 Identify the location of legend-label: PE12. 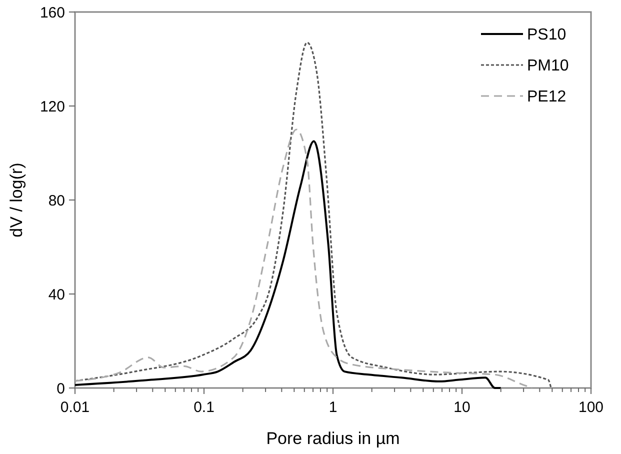
(546, 97).